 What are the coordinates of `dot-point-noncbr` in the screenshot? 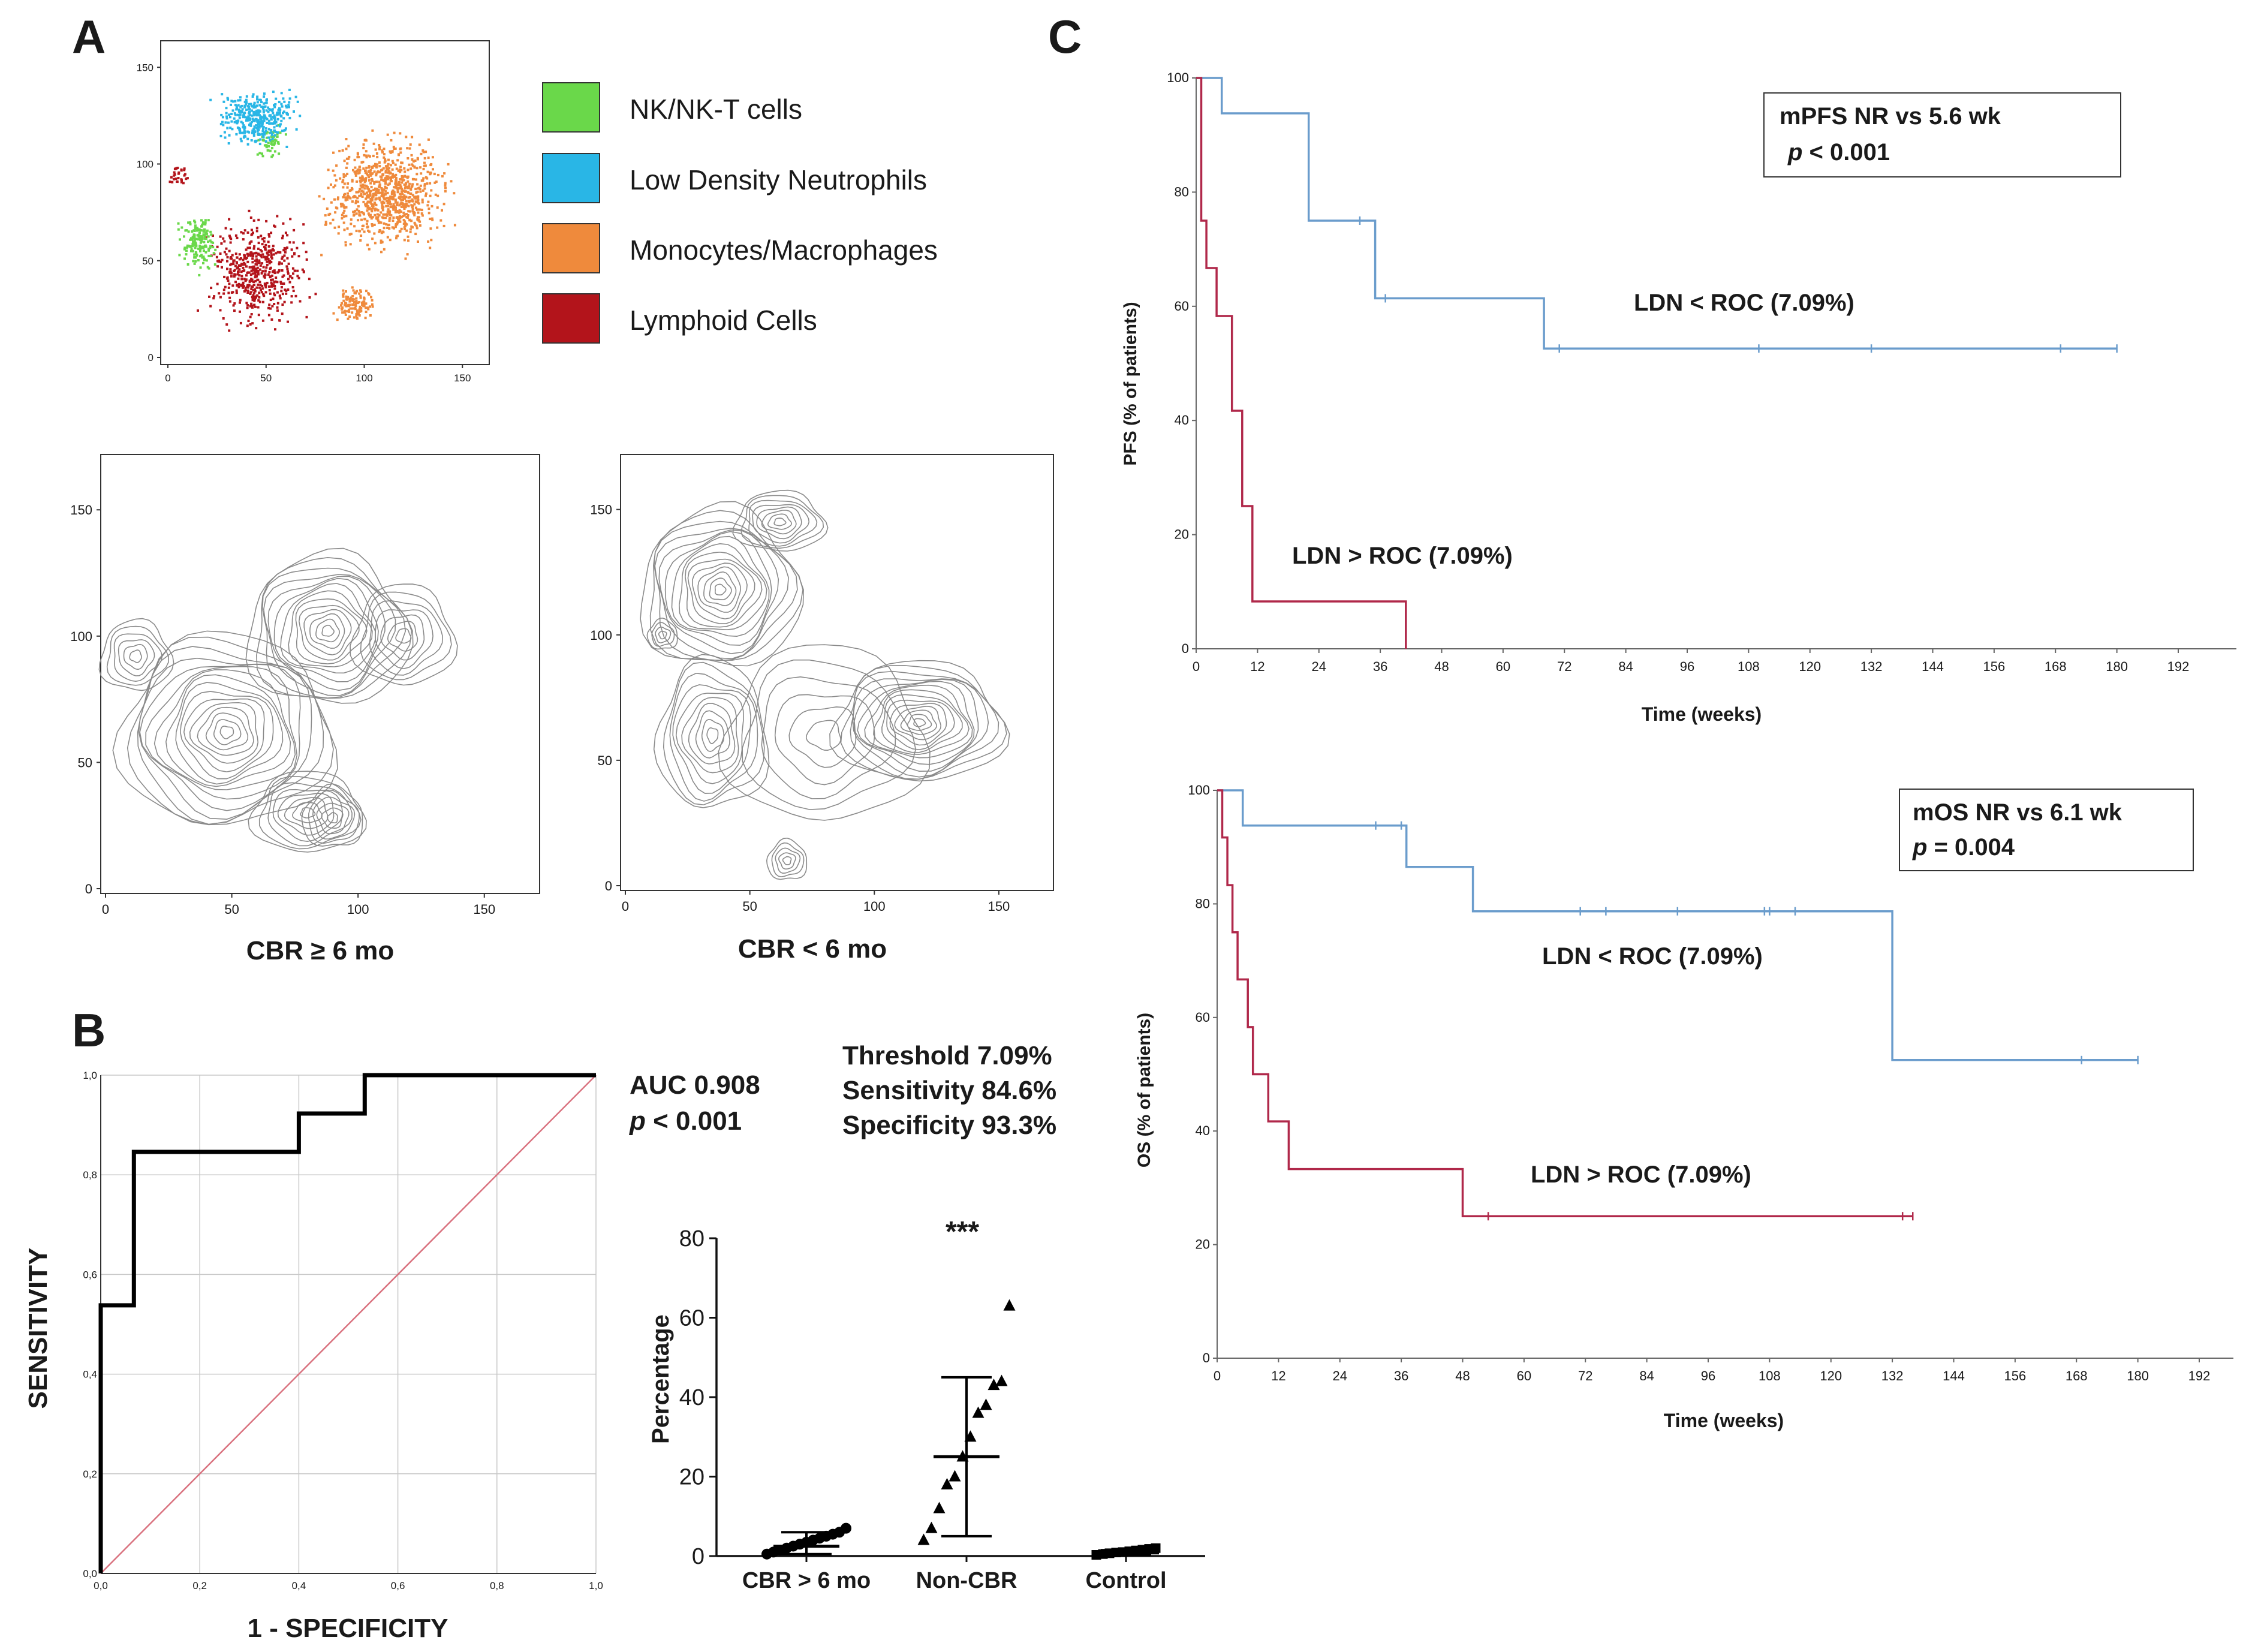 It's located at (1009, 1305).